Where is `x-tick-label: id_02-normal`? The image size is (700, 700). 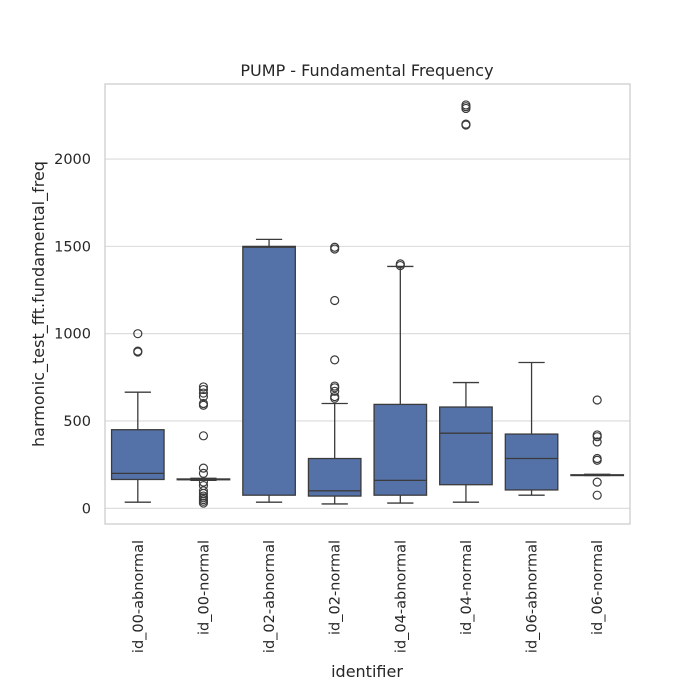 x-tick-label: id_02-normal is located at coordinates (336, 587).